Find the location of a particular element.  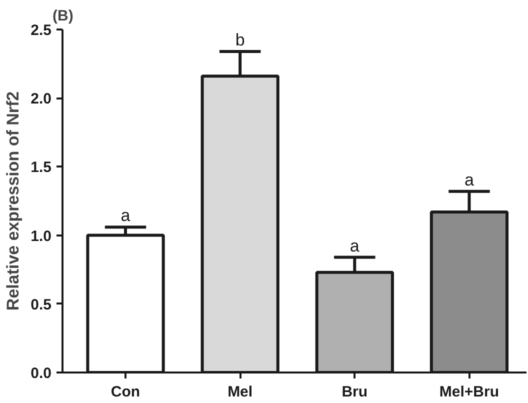

y-tick-label: 0.0 is located at coordinates (41, 373).